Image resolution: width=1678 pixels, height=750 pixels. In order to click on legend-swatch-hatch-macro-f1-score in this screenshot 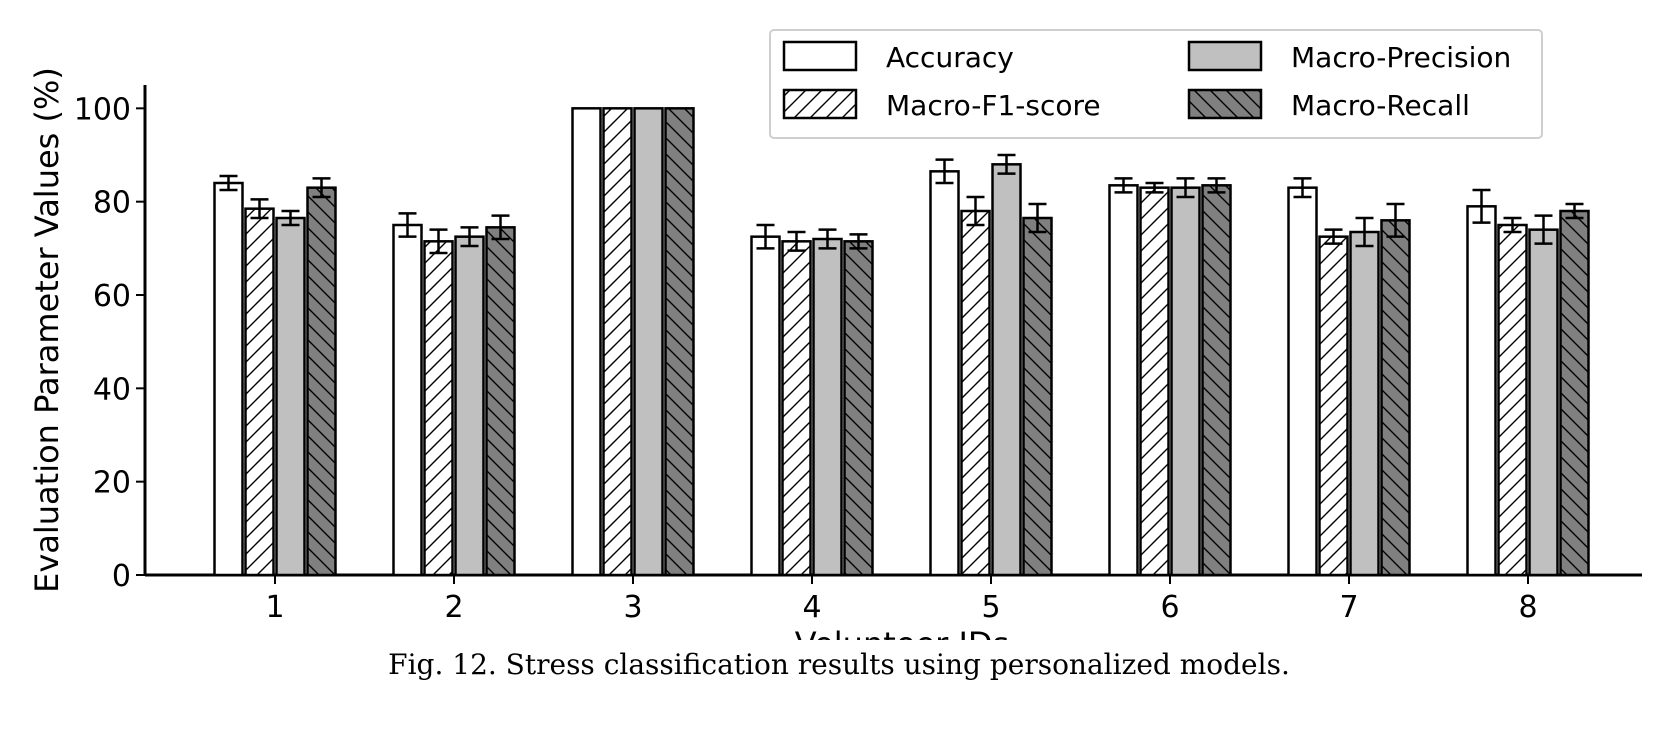, I will do `click(820, 104)`.